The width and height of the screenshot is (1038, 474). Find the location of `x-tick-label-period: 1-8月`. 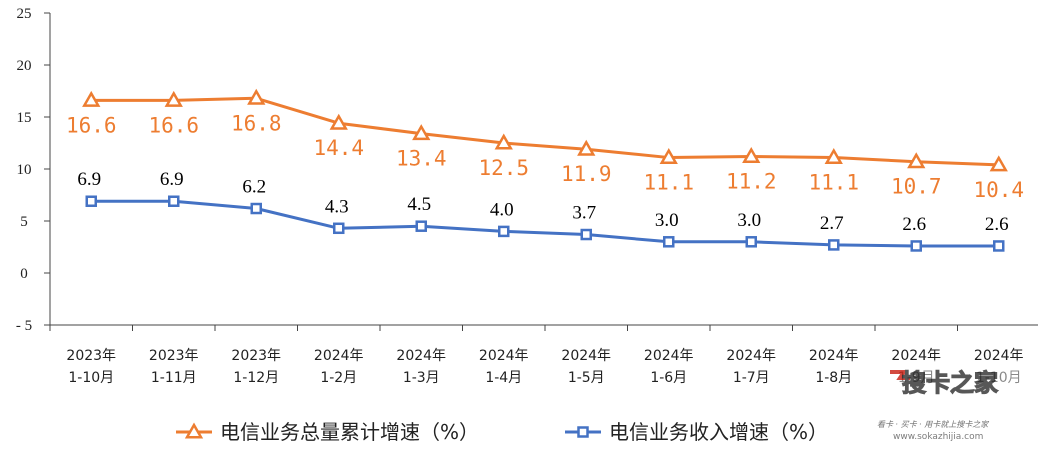

x-tick-label-period: 1-8月 is located at coordinates (833, 378).